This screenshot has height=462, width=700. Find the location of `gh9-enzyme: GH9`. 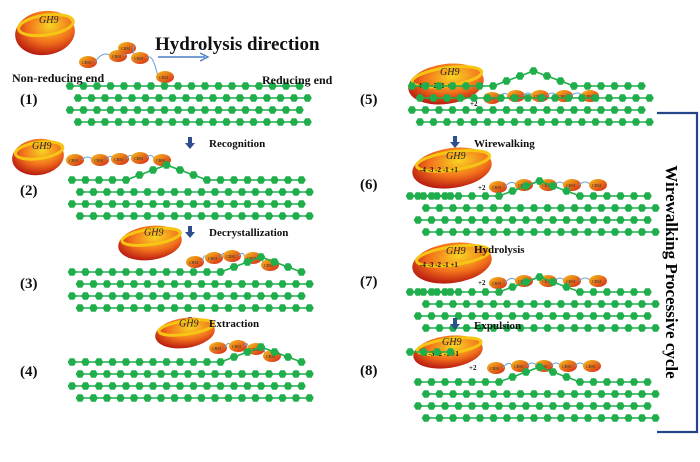

gh9-enzyme: GH9 is located at coordinates (38, 157).